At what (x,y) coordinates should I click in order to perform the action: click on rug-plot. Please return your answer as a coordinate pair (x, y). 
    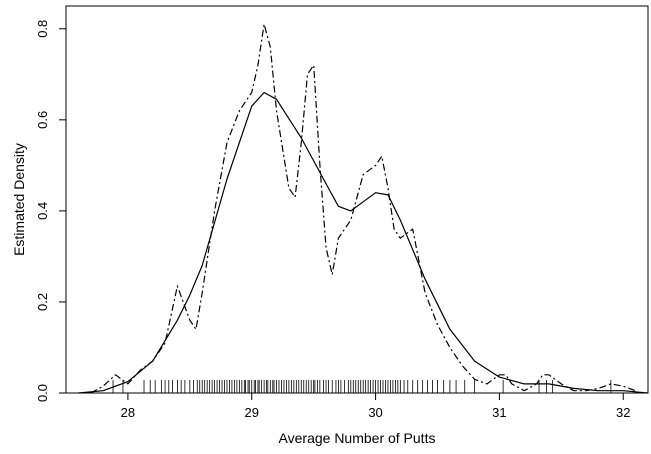
    Looking at the image, I should click on (362, 386).